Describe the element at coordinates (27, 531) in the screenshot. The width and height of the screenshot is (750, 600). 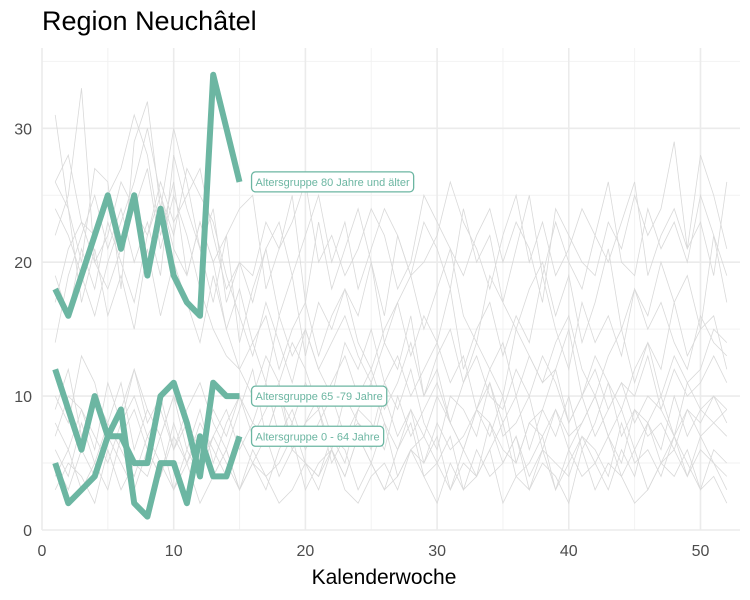
I see `y-tick-label: 0` at that location.